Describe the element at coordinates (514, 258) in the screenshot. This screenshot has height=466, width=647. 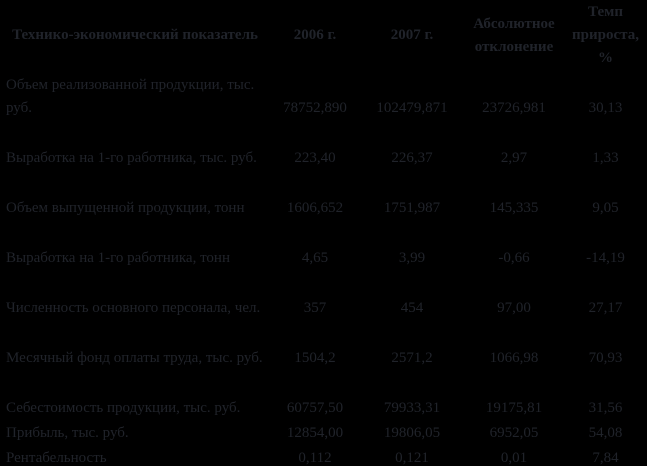
I see `value-cell-deviation: -0,66` at that location.